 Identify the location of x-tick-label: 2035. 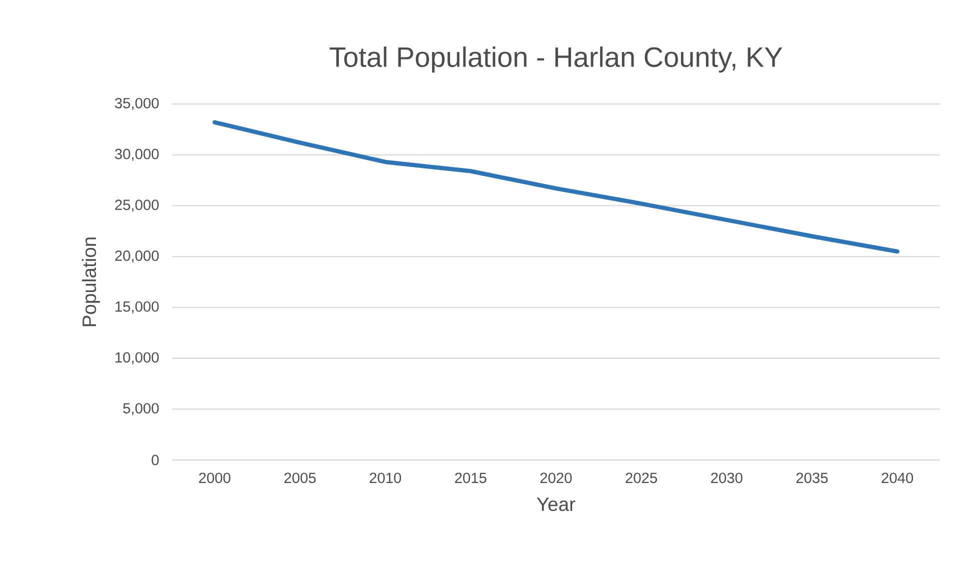
(812, 478).